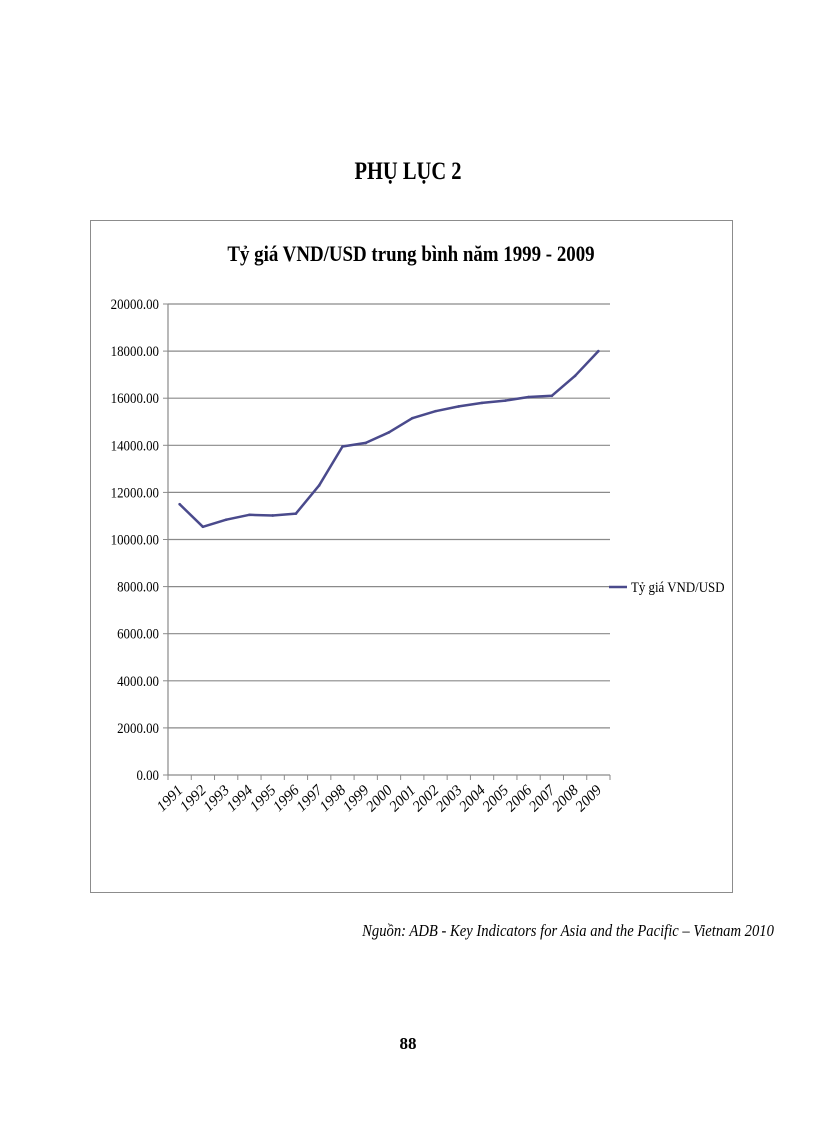 Image resolution: width=816 pixels, height=1123 pixels. I want to click on series-line, so click(389, 439).